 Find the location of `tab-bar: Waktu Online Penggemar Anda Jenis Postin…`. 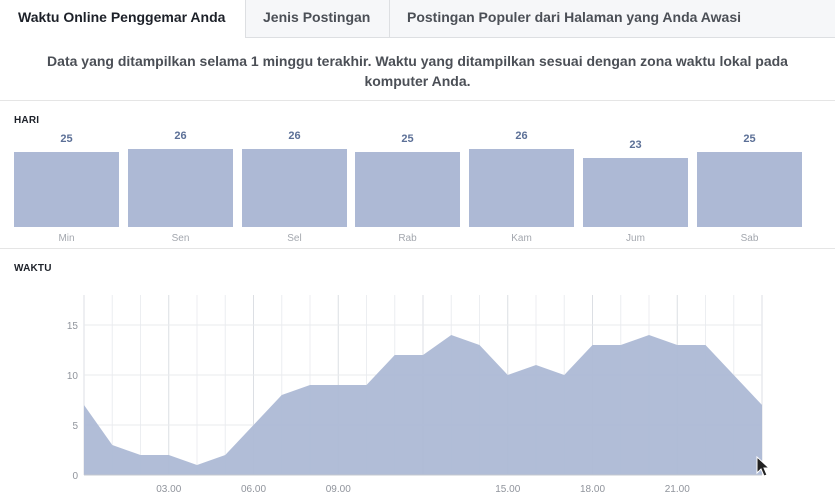

tab-bar: Waktu Online Penggemar Anda Jenis Postin… is located at coordinates (417, 19).